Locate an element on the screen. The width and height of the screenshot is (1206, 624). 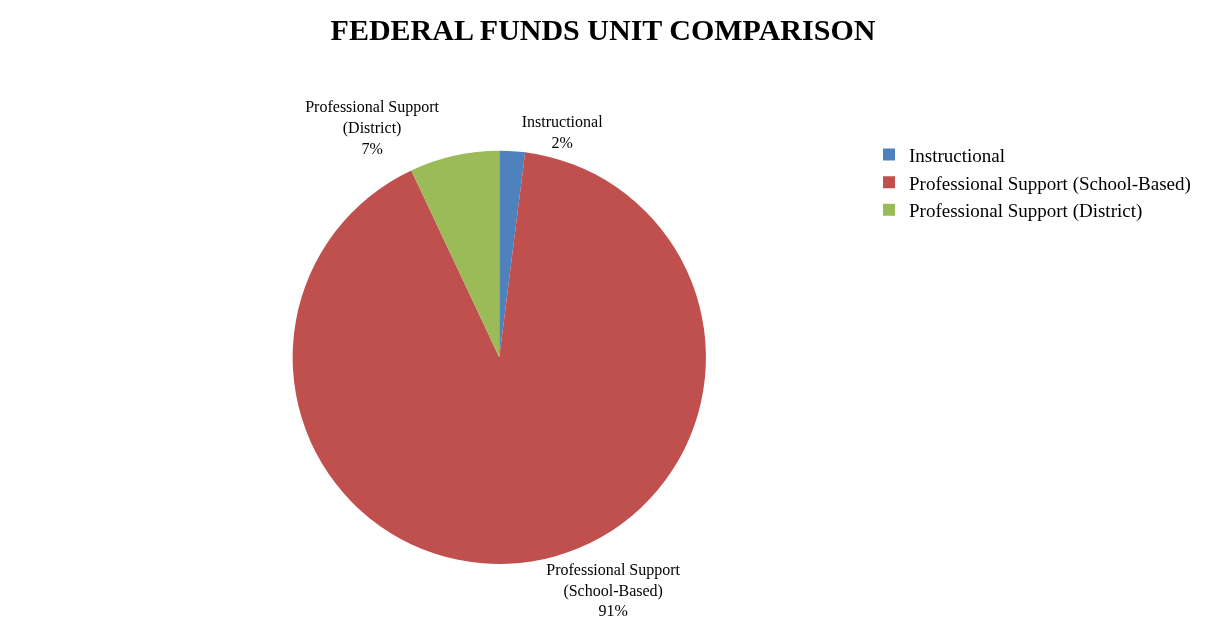
data-label: 91% is located at coordinates (613, 611).